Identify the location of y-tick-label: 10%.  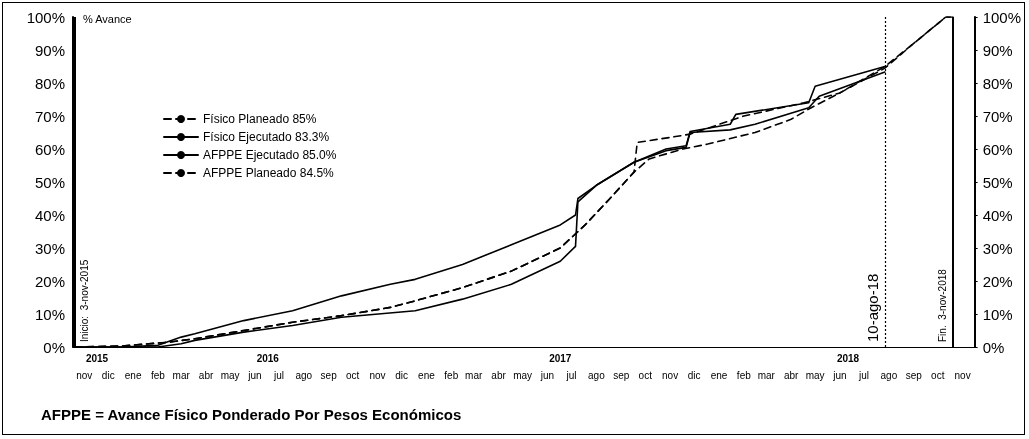
(49, 314).